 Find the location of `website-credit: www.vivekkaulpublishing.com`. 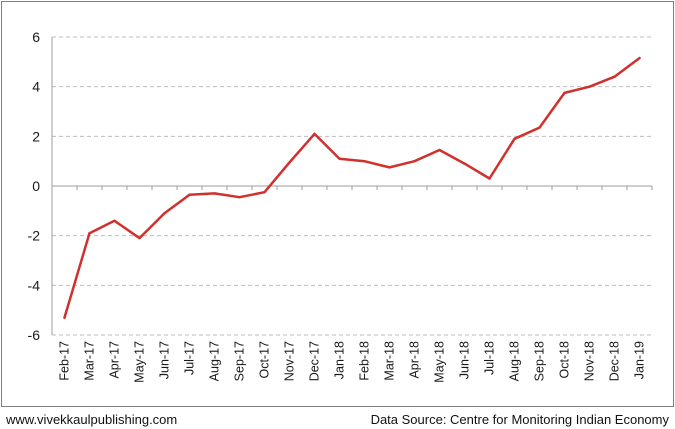

website-credit: www.vivekkaulpublishing.com is located at coordinates (92, 419).